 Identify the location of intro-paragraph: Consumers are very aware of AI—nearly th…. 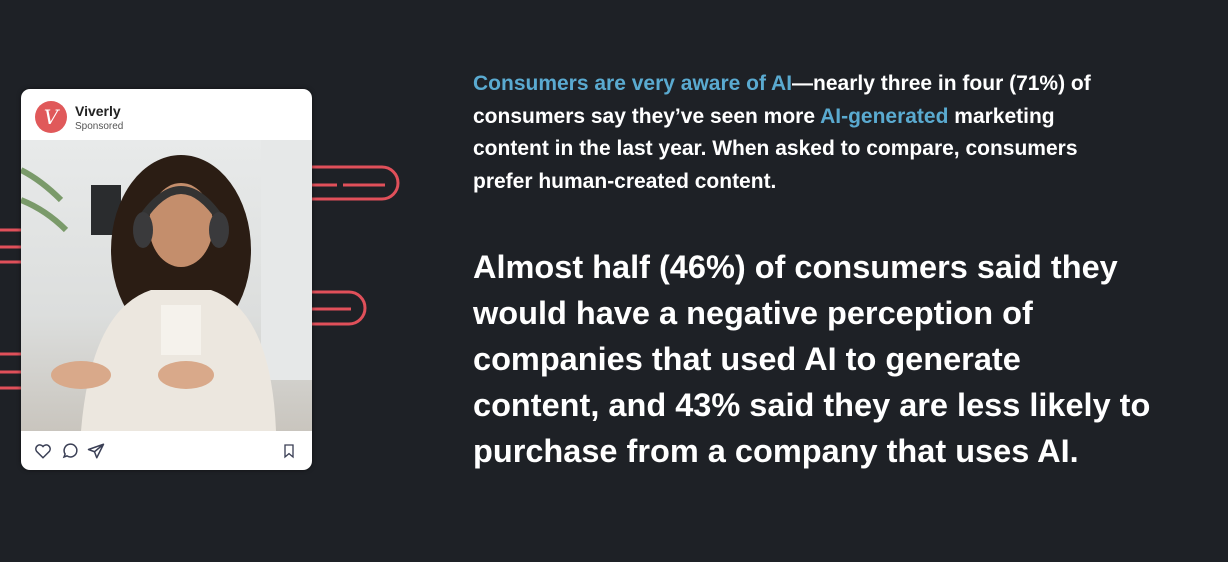
(782, 133).